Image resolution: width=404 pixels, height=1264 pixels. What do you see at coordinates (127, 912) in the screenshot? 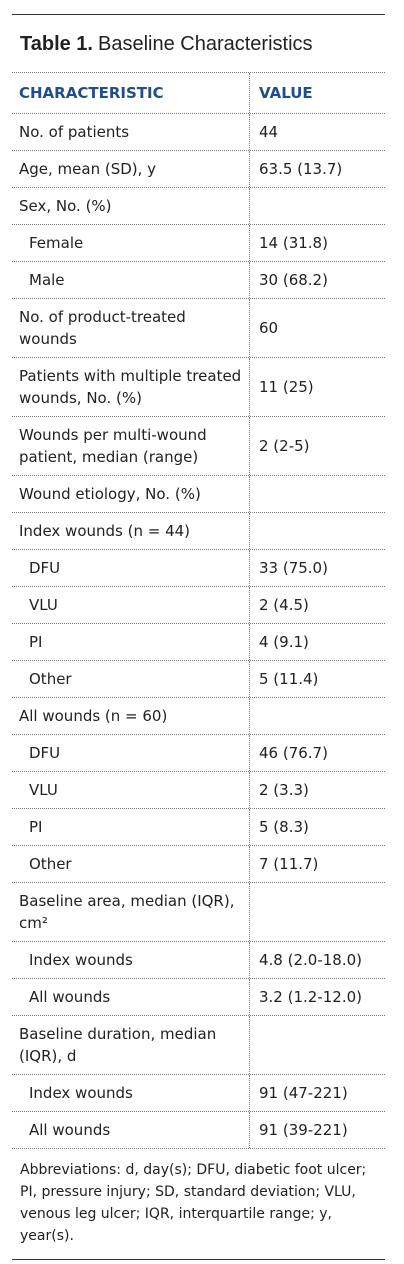
I see `label-cell: Baseline area, median (IQR), cm²` at bounding box center [127, 912].